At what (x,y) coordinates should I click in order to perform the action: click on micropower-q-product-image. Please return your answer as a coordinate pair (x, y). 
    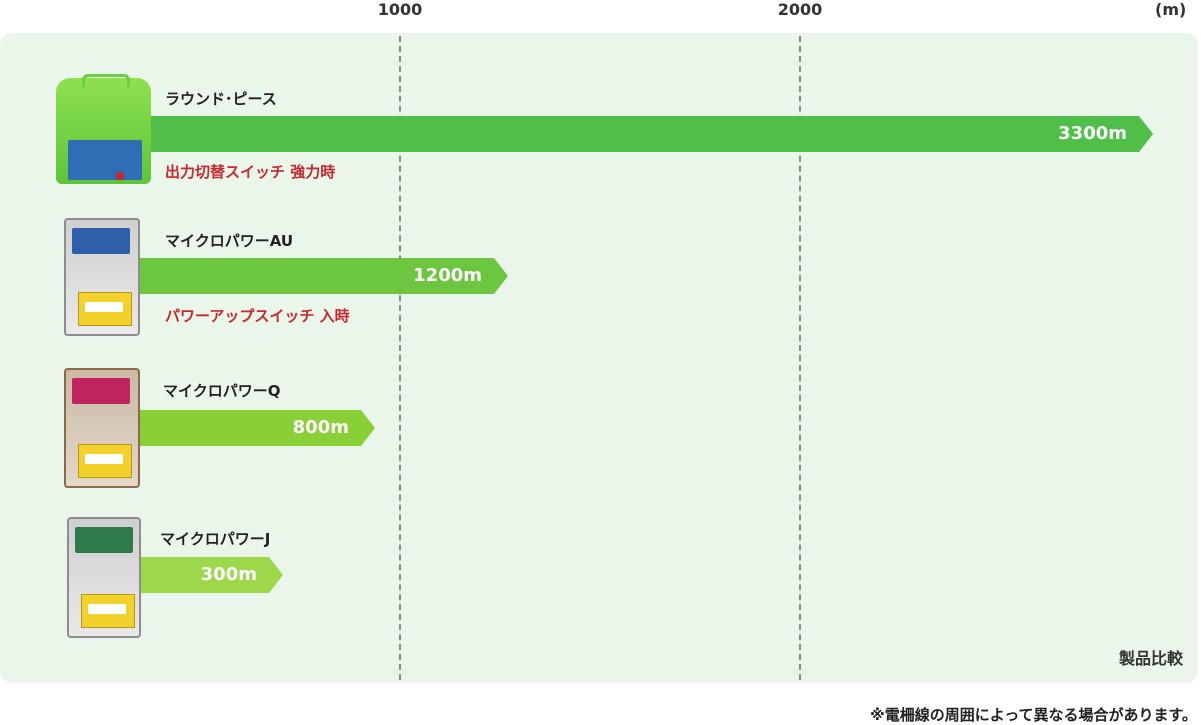
    Looking at the image, I should click on (102, 428).